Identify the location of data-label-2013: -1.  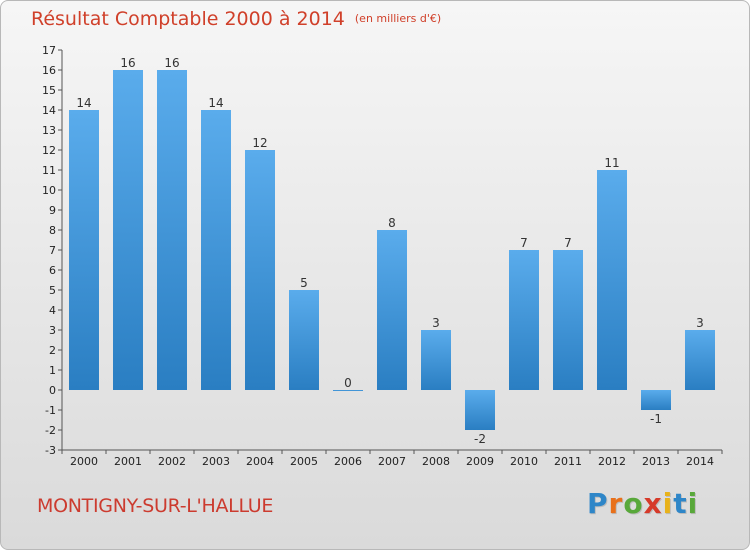
(656, 419).